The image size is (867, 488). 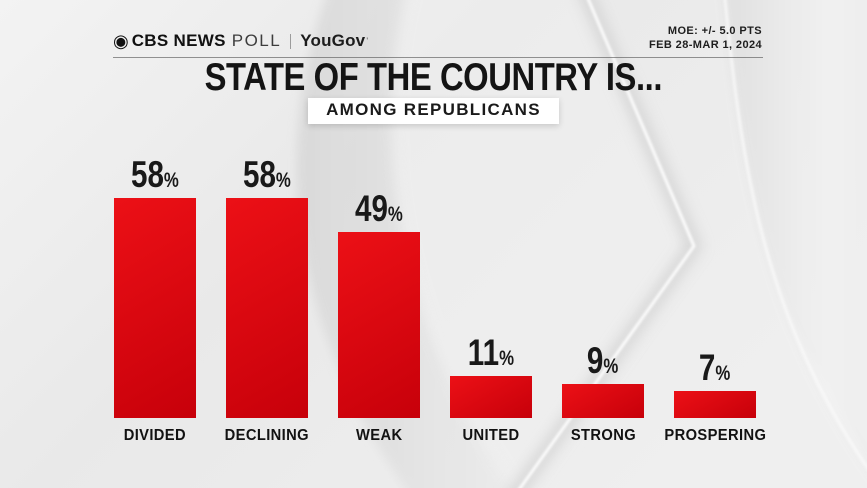 I want to click on header-divider-line, so click(x=438, y=57).